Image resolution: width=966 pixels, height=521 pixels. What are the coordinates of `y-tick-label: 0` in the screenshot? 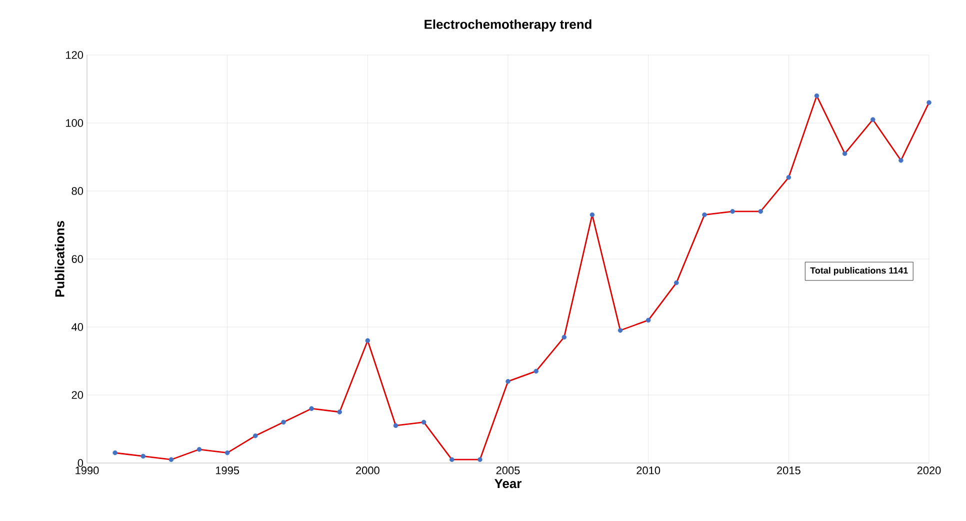 It's located at (81, 463).